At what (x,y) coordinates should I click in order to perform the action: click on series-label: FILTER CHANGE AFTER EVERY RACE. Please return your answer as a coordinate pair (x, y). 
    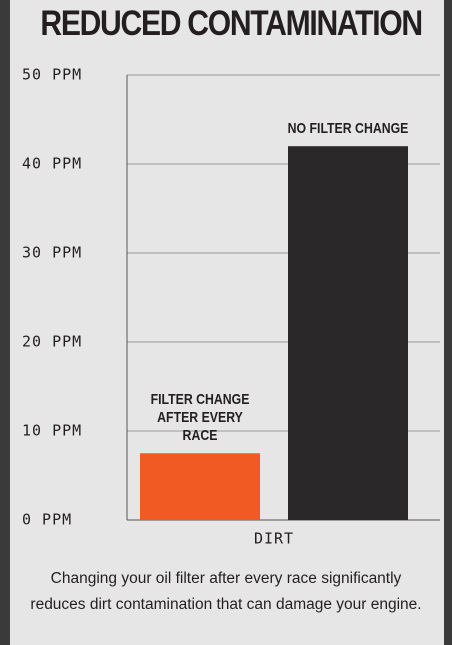
    Looking at the image, I should click on (200, 418).